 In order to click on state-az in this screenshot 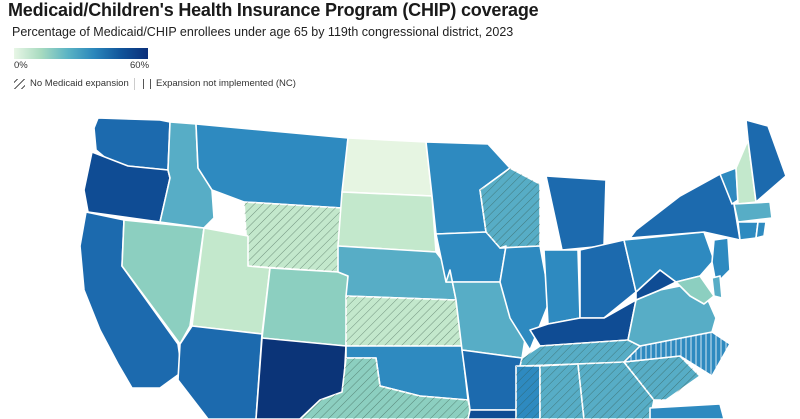, I will do `click(220, 372)`.